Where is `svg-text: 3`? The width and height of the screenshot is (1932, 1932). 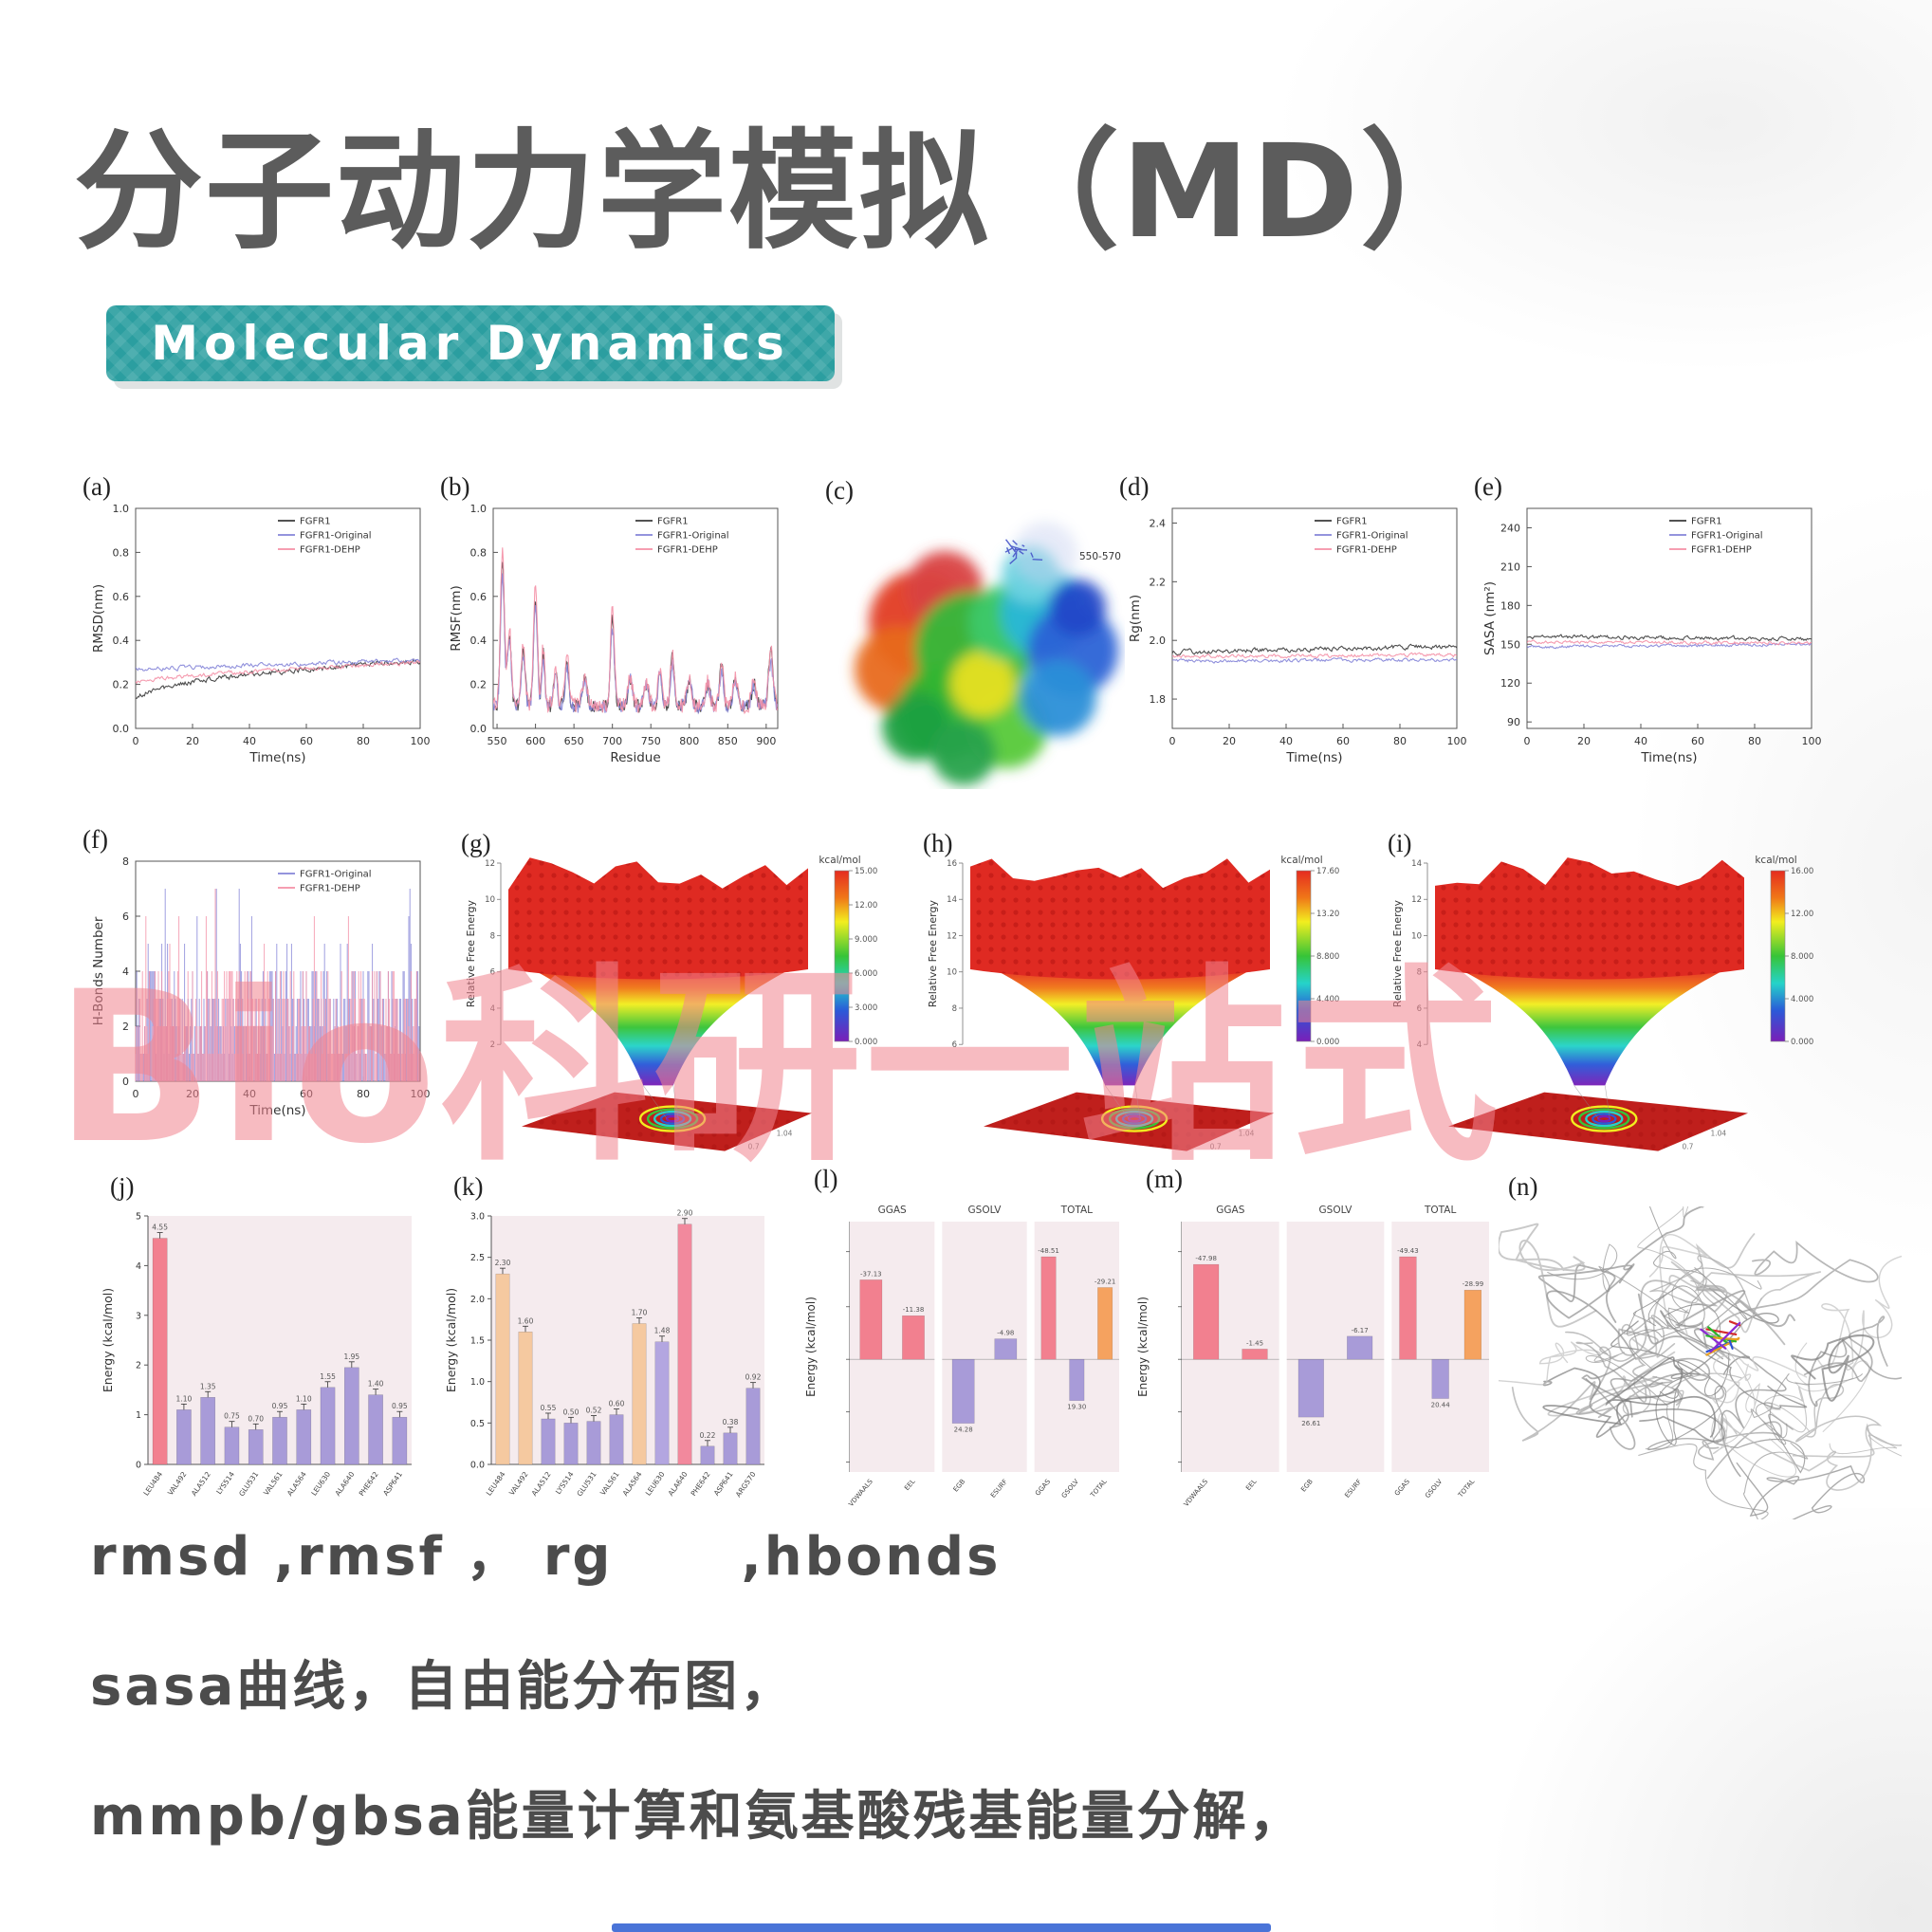
svg-text: 3 is located at coordinates (138, 1316).